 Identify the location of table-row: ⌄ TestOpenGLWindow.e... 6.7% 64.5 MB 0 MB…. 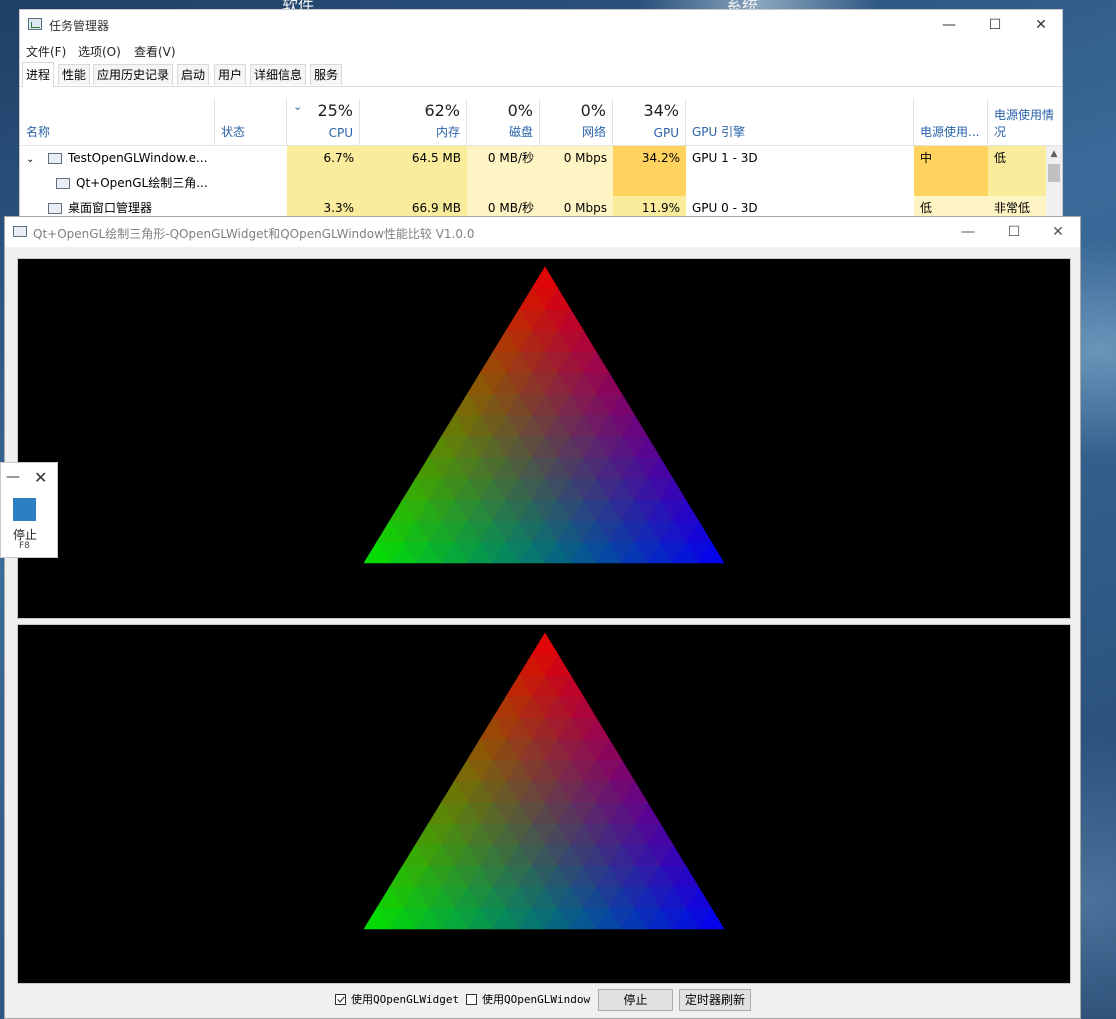
(534, 158).